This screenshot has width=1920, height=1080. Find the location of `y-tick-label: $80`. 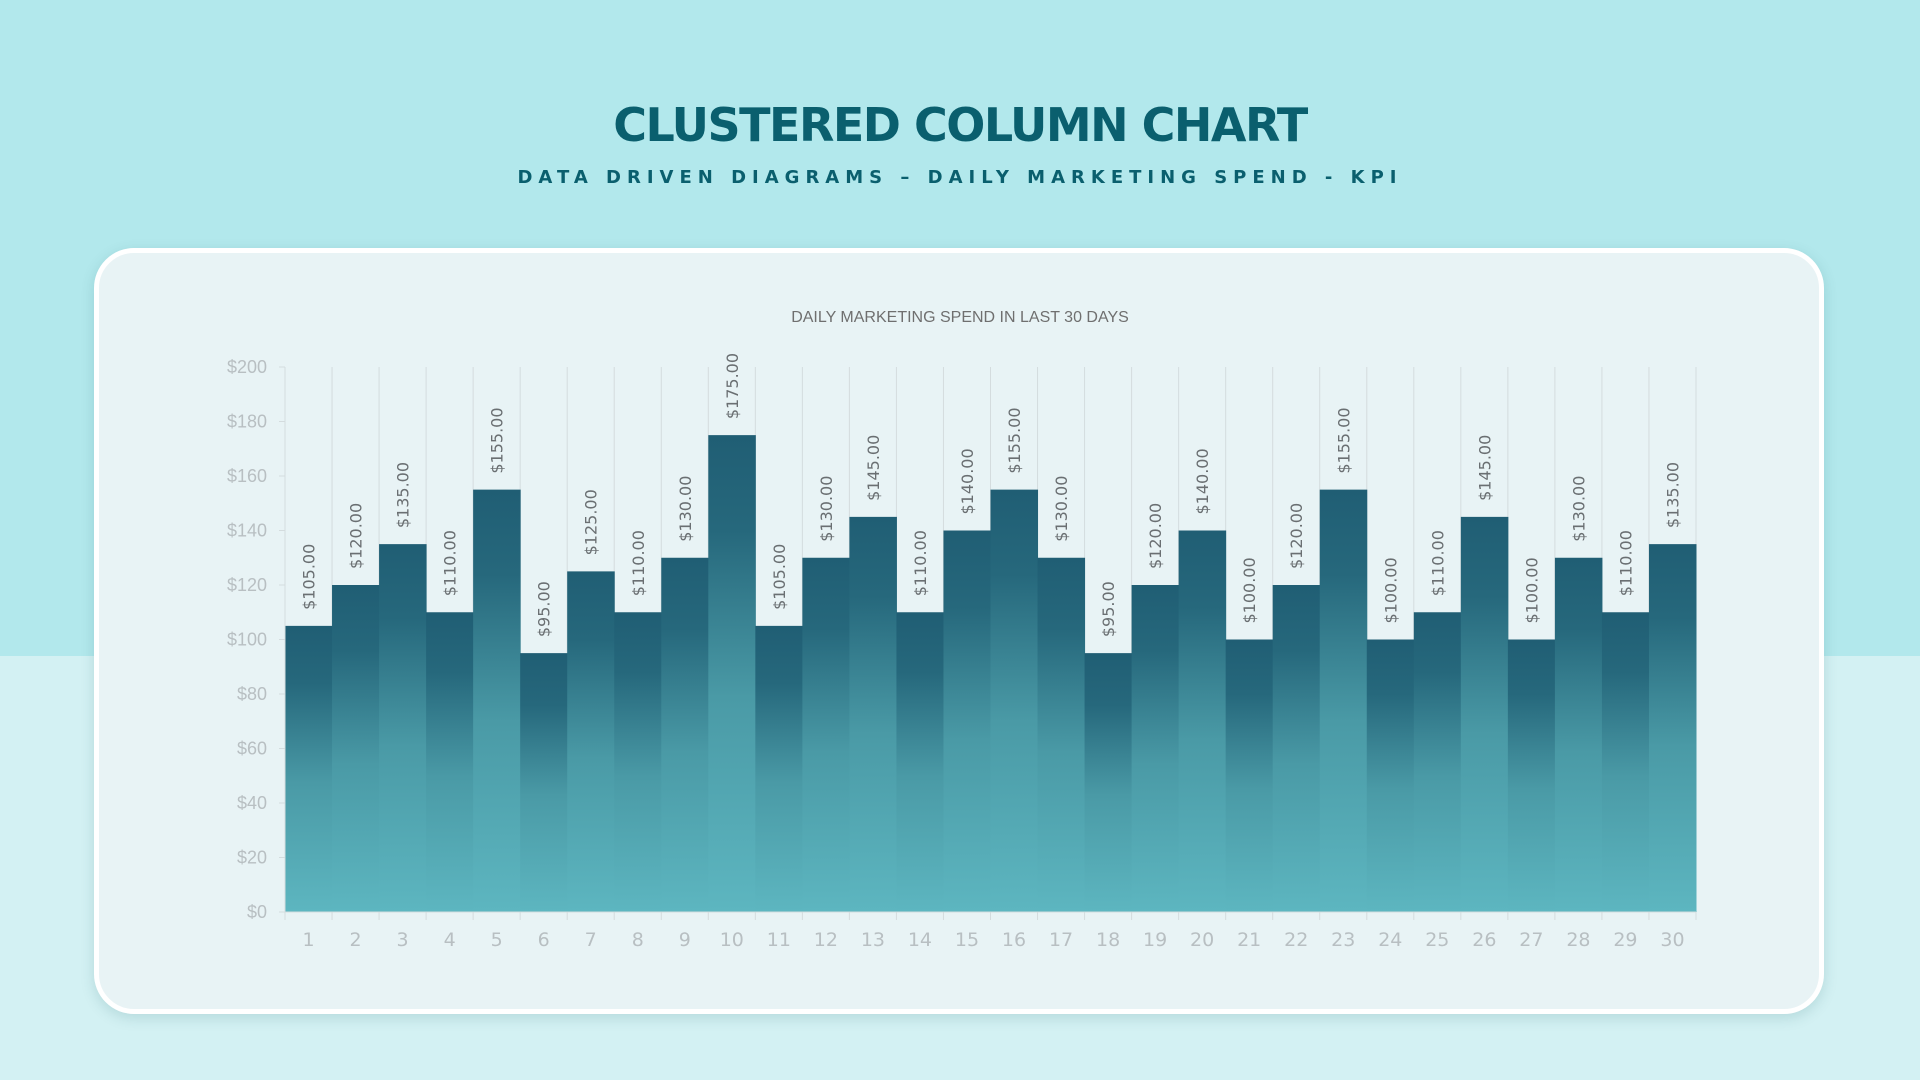

y-tick-label: $80 is located at coordinates (252, 694).